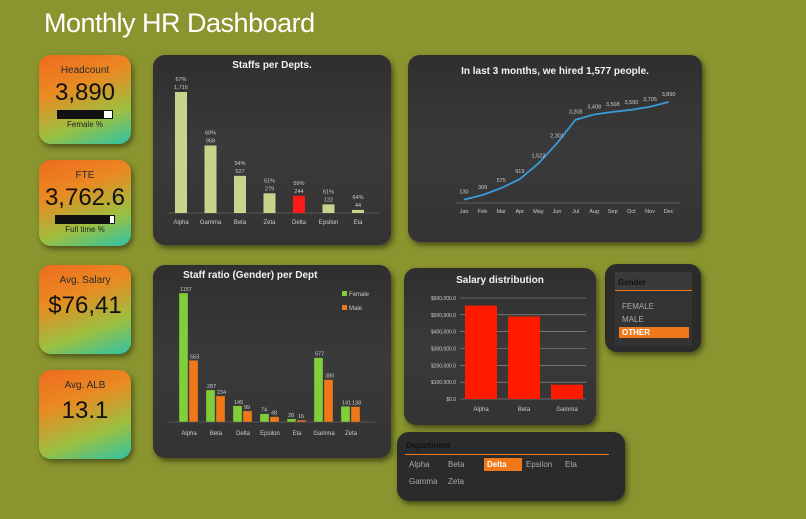 The height and width of the screenshot is (519, 806). I want to click on bar-value-label: 16, so click(301, 417).